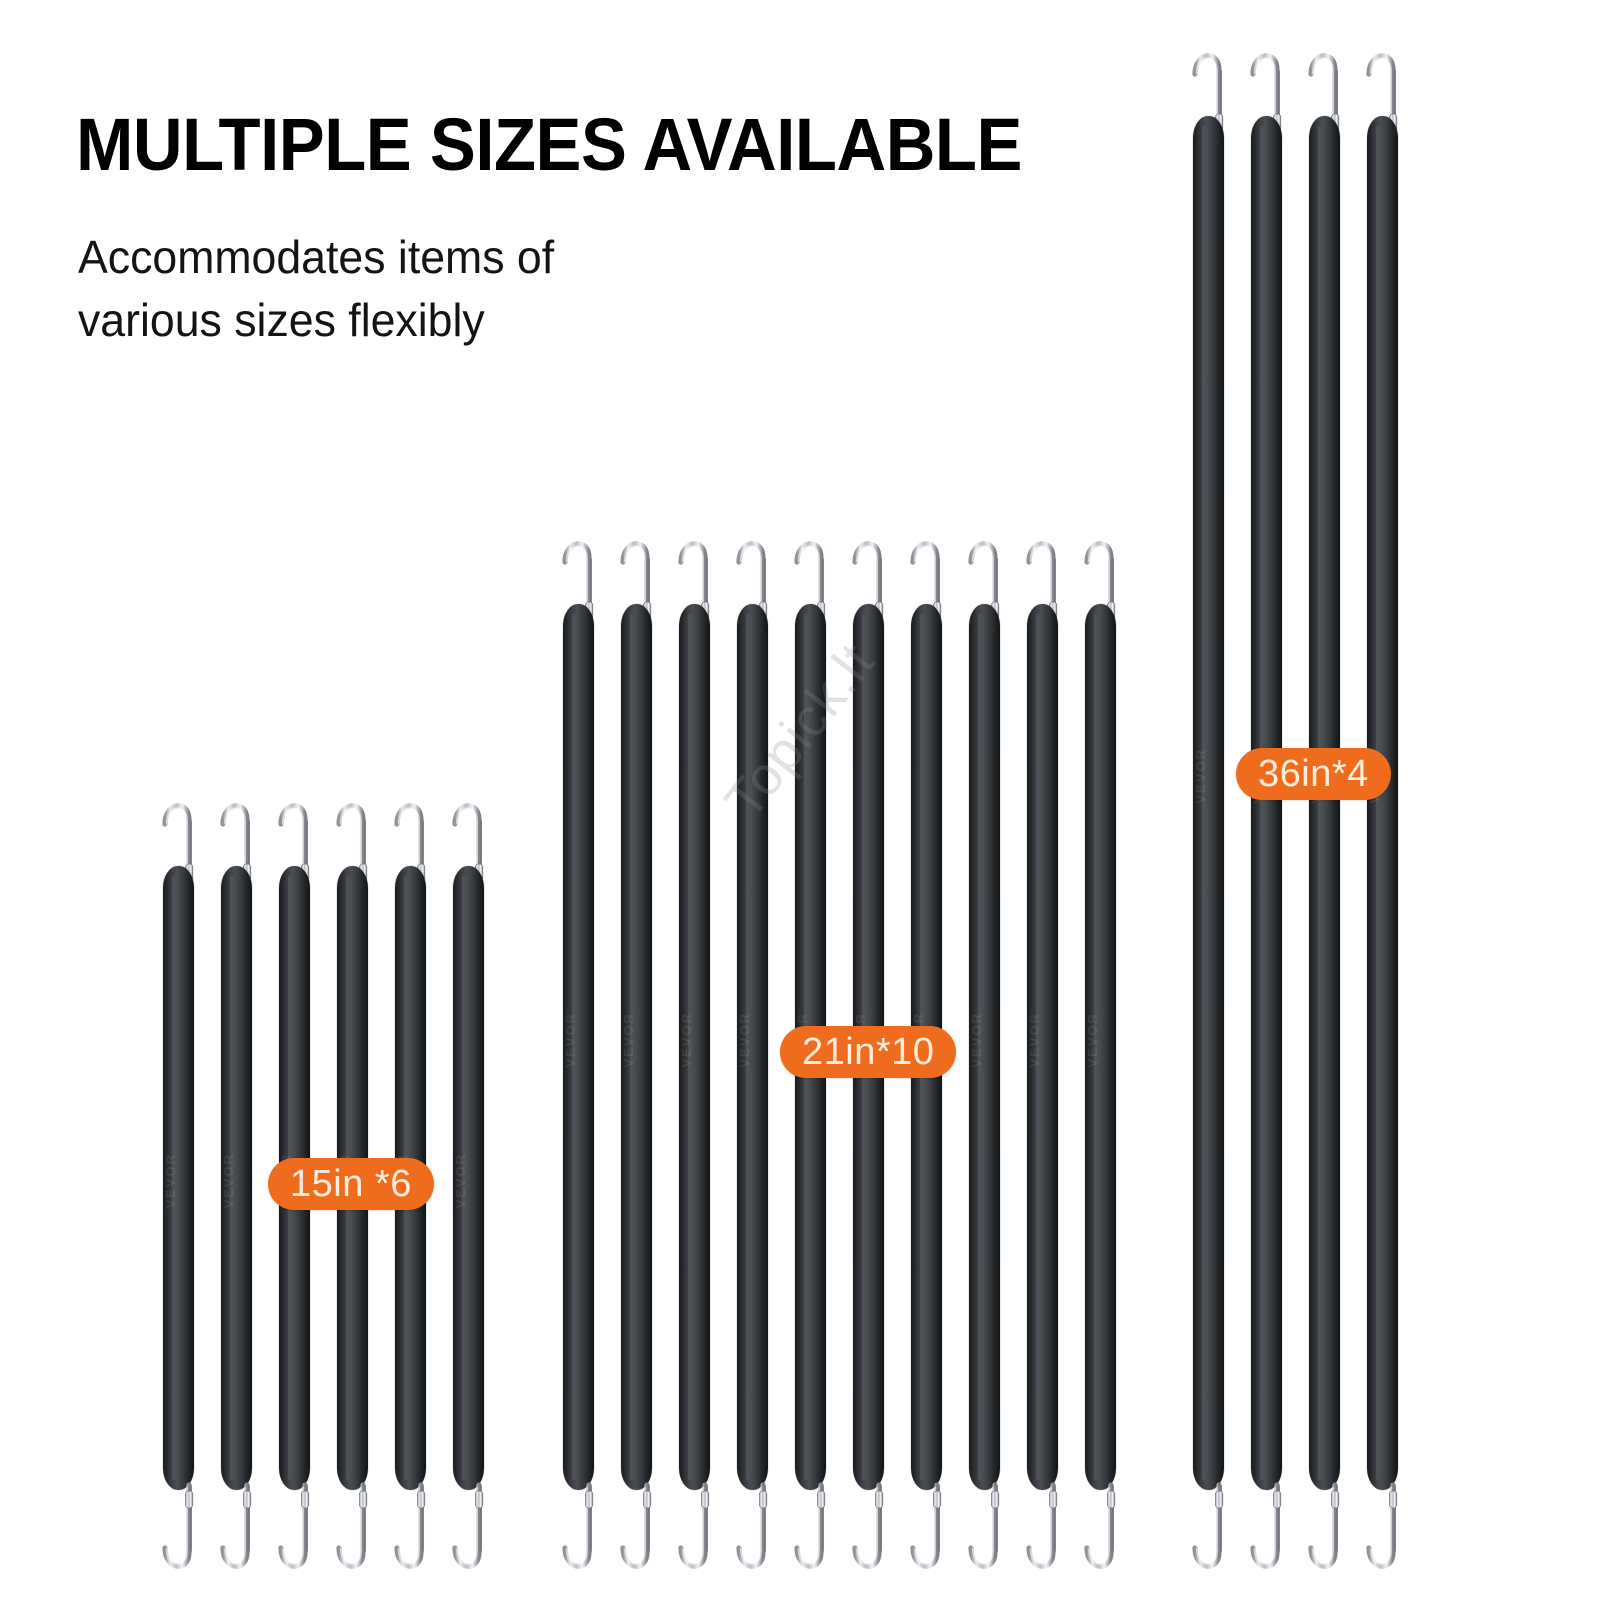 Image resolution: width=1600 pixels, height=1600 pixels. What do you see at coordinates (1313, 774) in the screenshot?
I see `size-badge-36in: 36in*4` at bounding box center [1313, 774].